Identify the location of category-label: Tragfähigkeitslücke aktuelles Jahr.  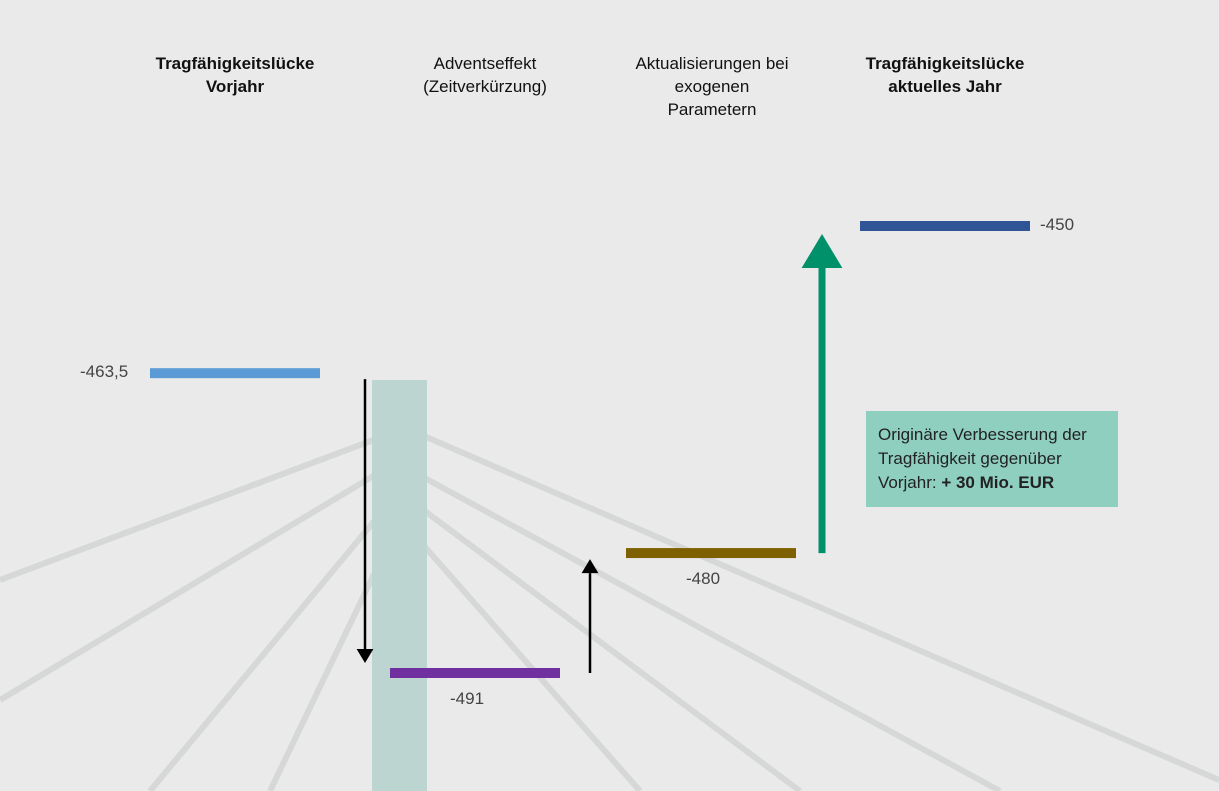
(945, 75).